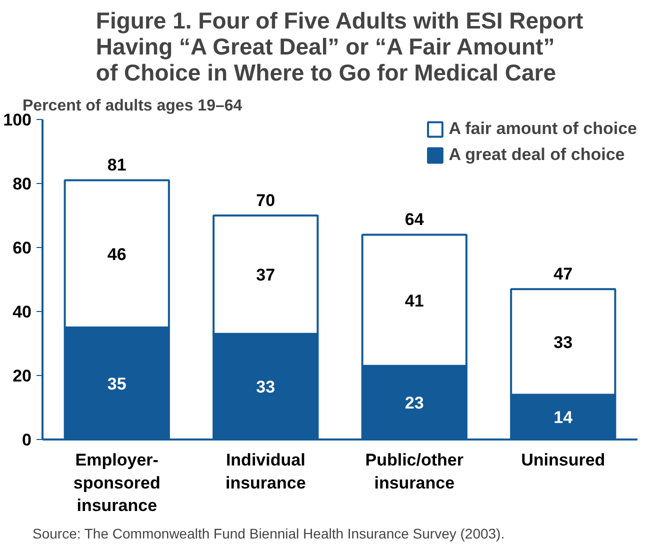  What do you see at coordinates (22, 248) in the screenshot?
I see `y-tick-label: 60` at bounding box center [22, 248].